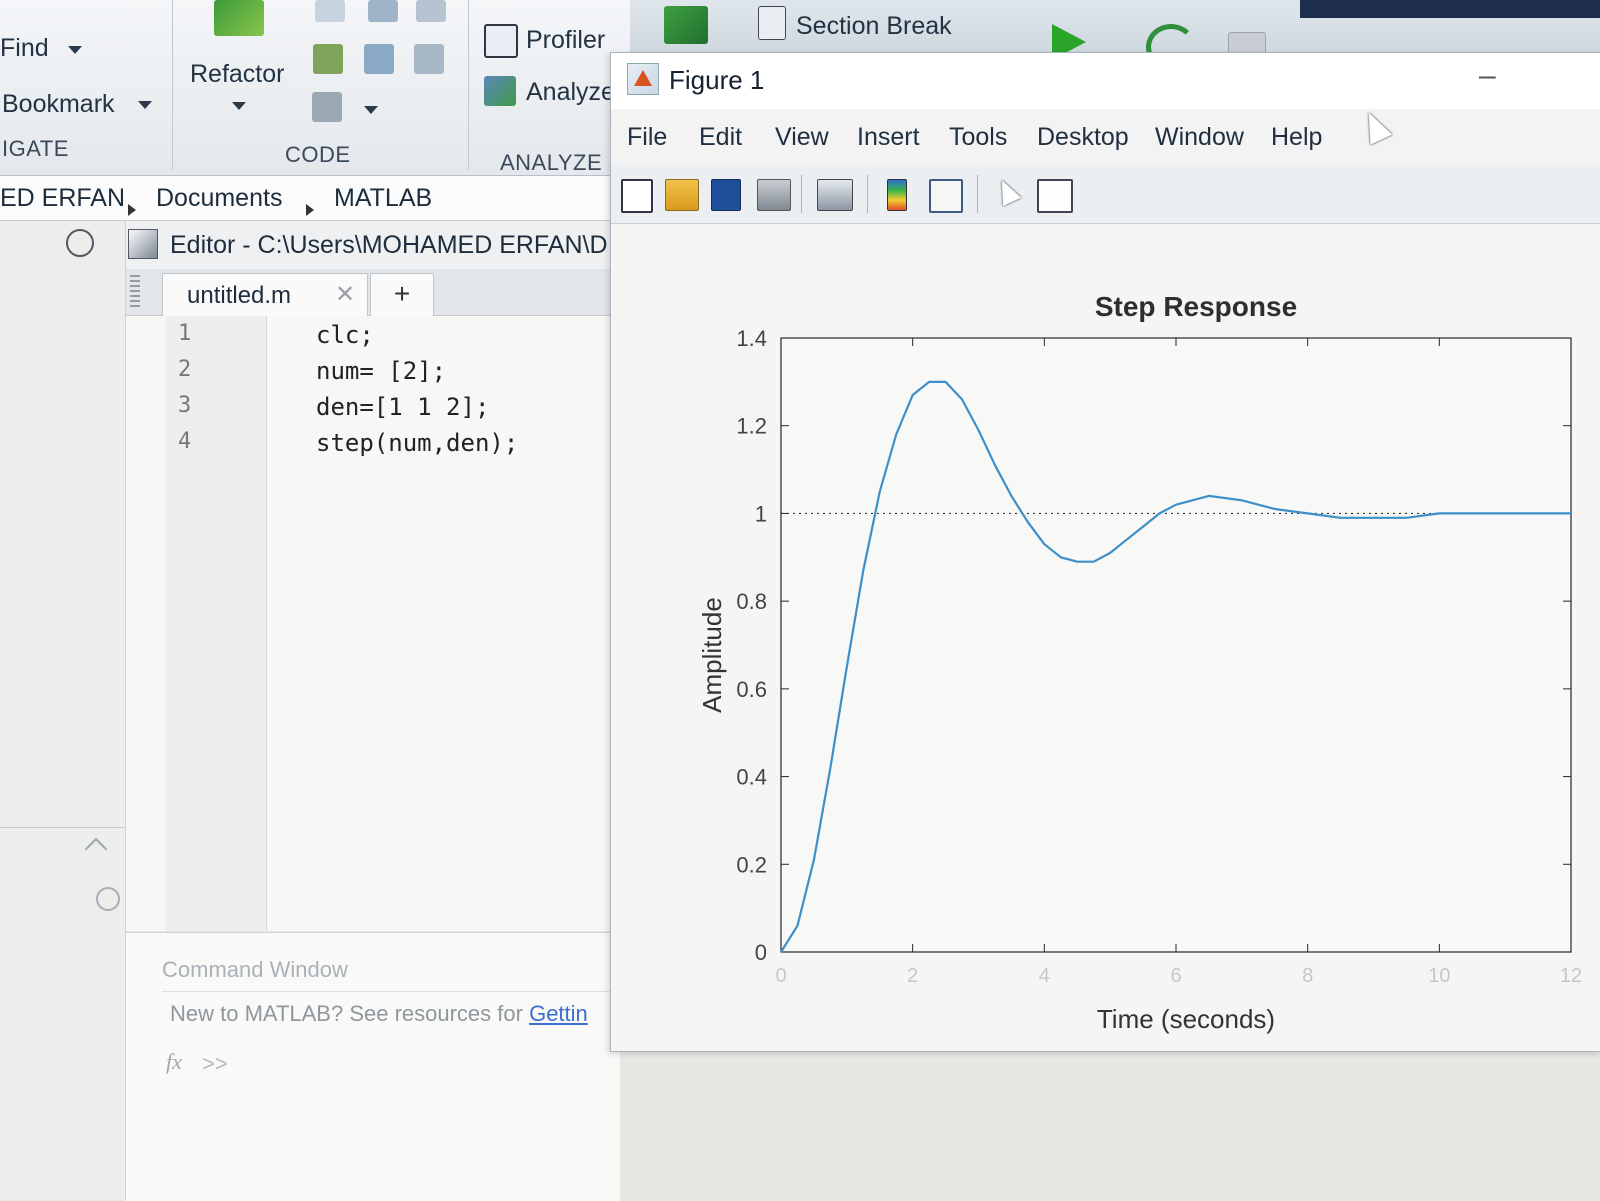  Describe the element at coordinates (402, 294) in the screenshot. I see `new-tab-button: +` at that location.